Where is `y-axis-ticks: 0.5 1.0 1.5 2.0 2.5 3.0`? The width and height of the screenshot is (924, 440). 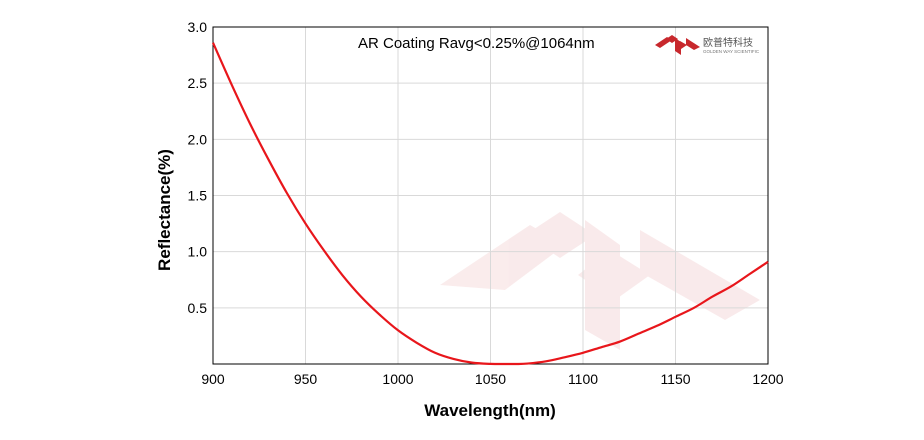 y-axis-ticks: 0.5 1.0 1.5 2.0 2.5 3.0 is located at coordinates (198, 167).